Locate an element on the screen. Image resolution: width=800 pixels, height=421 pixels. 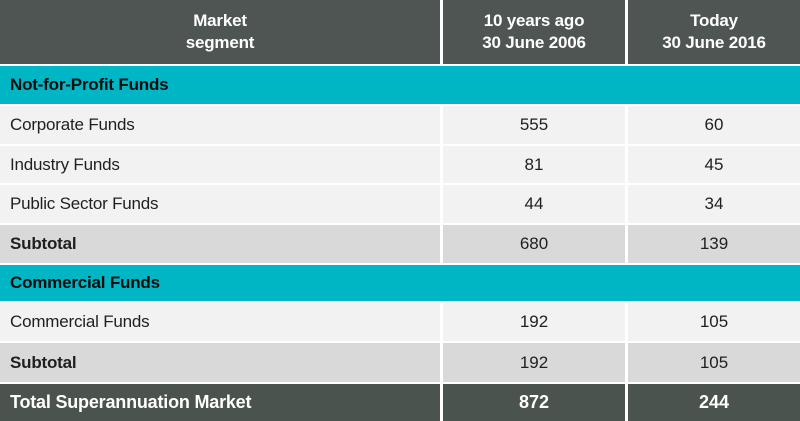
header-market-segment: Market segment is located at coordinates (220, 32).